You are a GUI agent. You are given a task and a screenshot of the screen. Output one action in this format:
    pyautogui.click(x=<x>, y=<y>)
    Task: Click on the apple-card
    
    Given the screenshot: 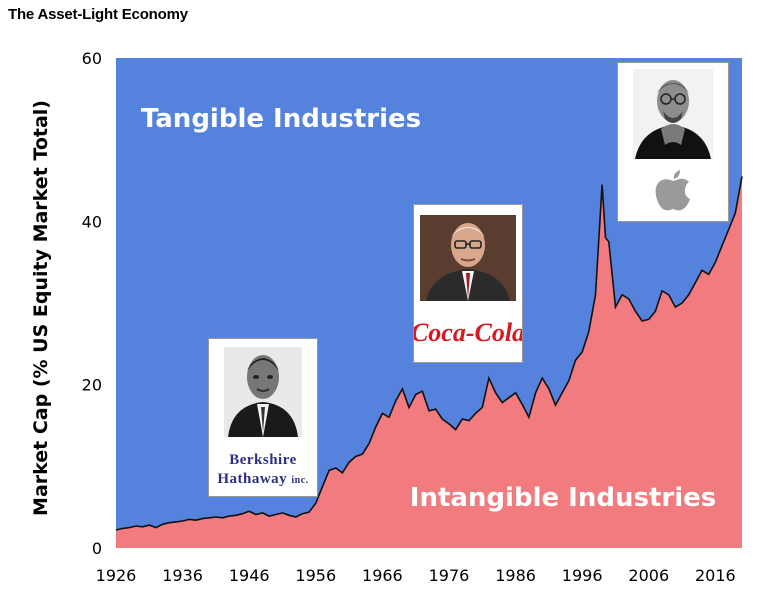 What is the action you would take?
    pyautogui.click(x=673, y=142)
    